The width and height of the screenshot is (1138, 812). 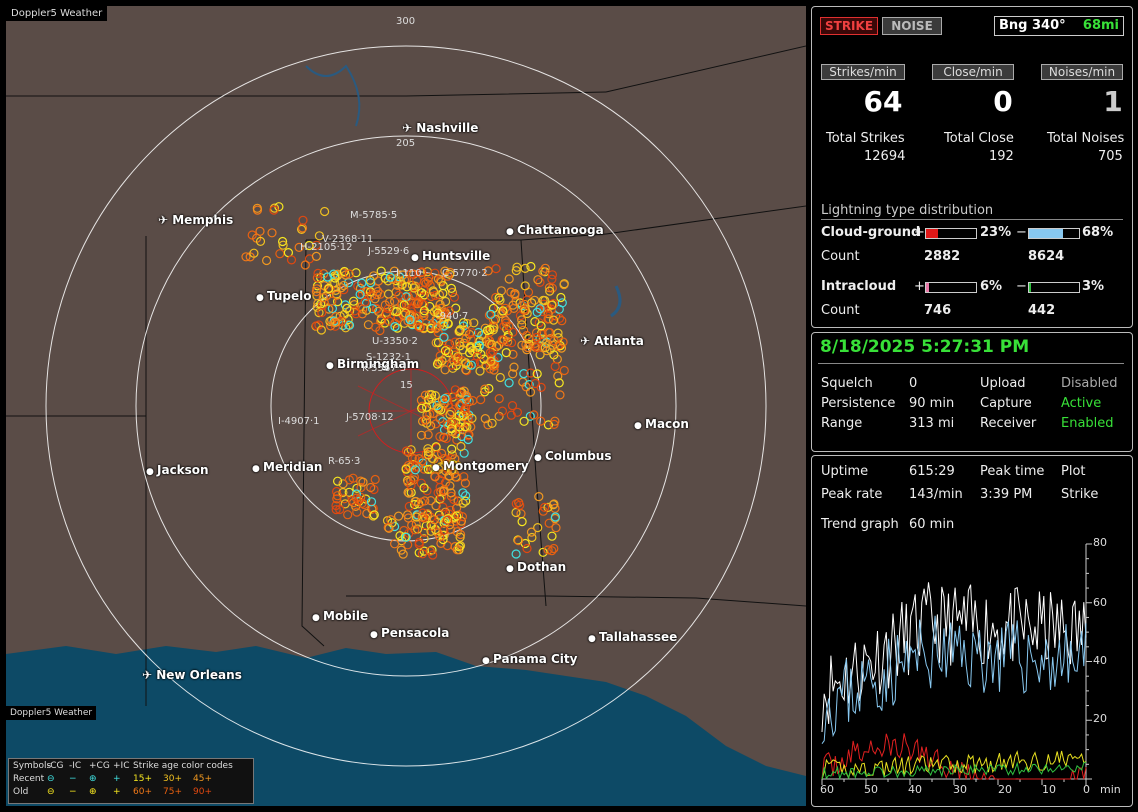 I want to click on city-montgomery: ● Montgomery, so click(x=480, y=466).